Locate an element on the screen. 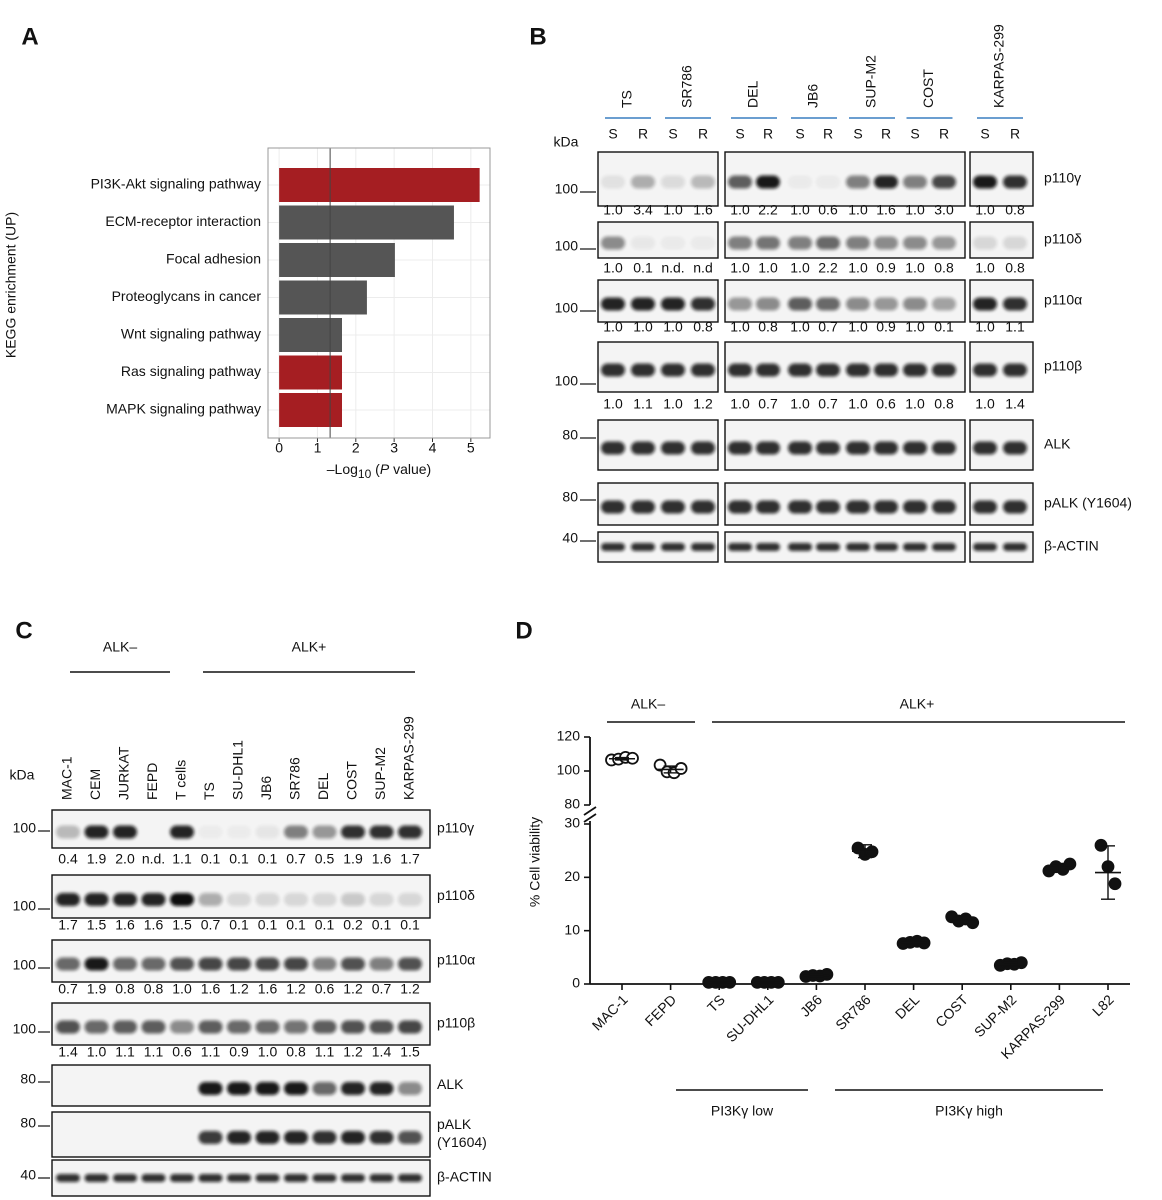  quantification: 3.4 is located at coordinates (643, 210).